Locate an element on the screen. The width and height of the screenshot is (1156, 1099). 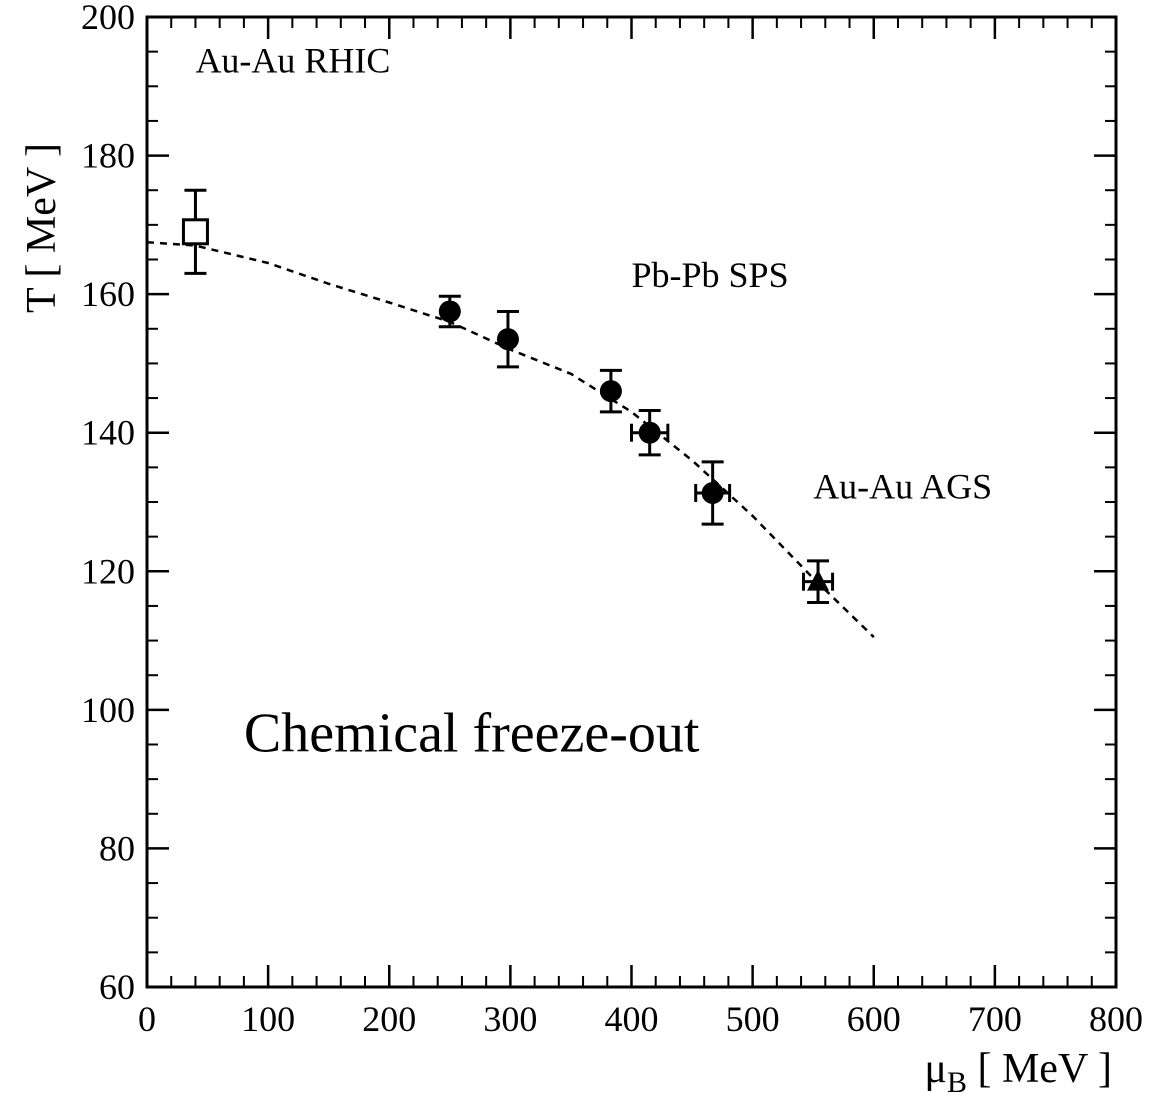
x-tick-label: 600 is located at coordinates (874, 1019).